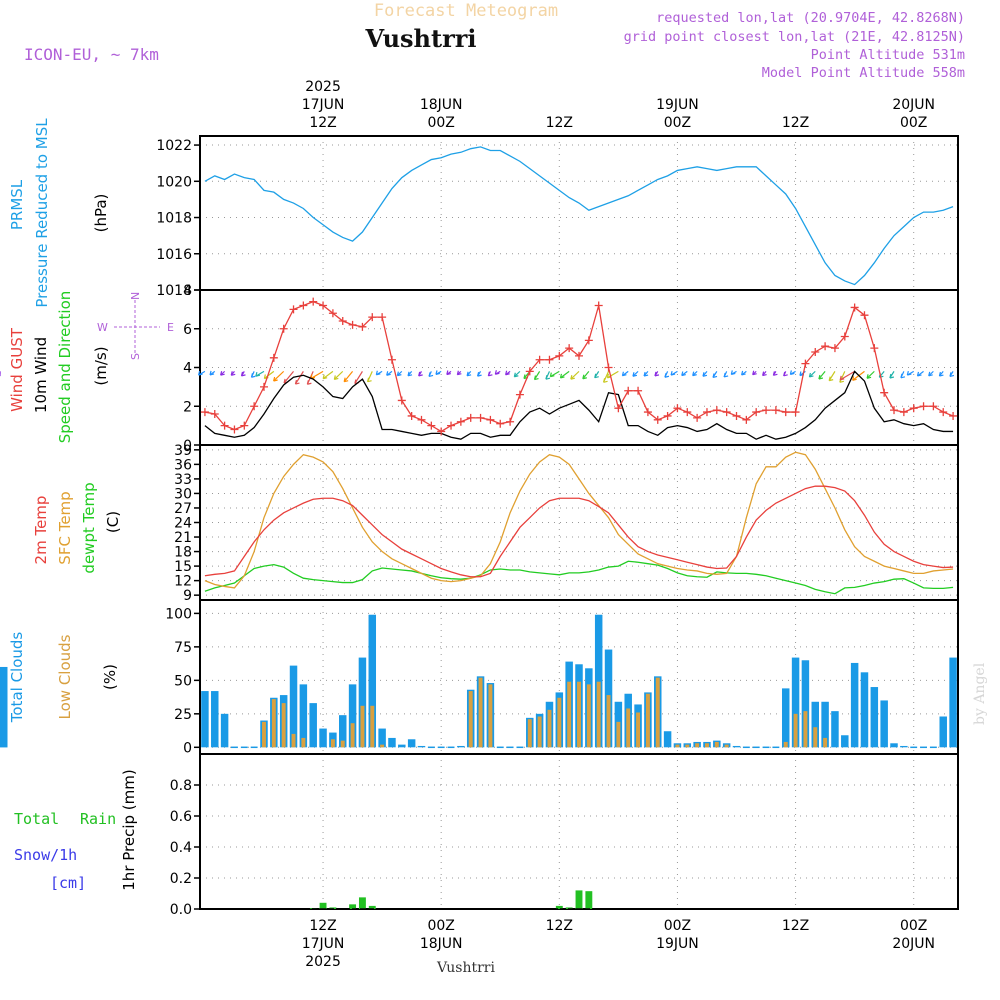 The height and width of the screenshot is (1000, 1000). Describe the element at coordinates (68, 883) in the screenshot. I see `snow-unit-label: [cm]` at that location.